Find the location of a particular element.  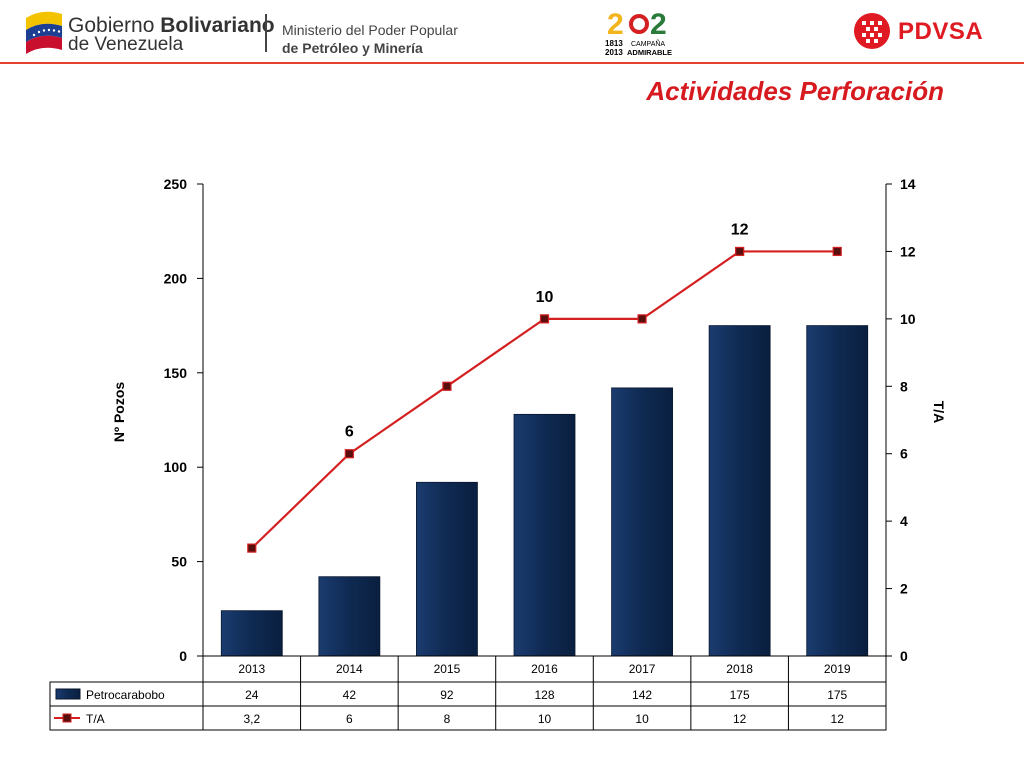

page-title: Actividades Perforación is located at coordinates (795, 91).